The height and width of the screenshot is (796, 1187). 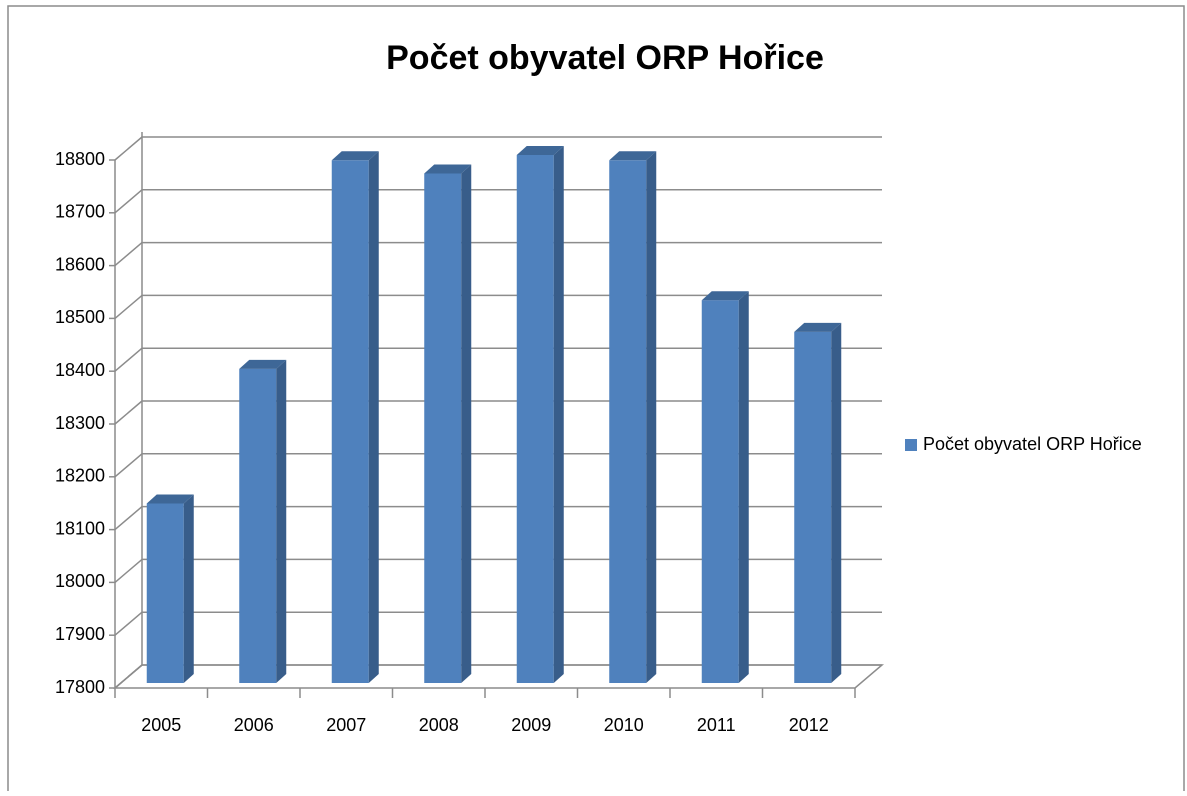 What do you see at coordinates (80, 687) in the screenshot?
I see `y-tick-label: 17800` at bounding box center [80, 687].